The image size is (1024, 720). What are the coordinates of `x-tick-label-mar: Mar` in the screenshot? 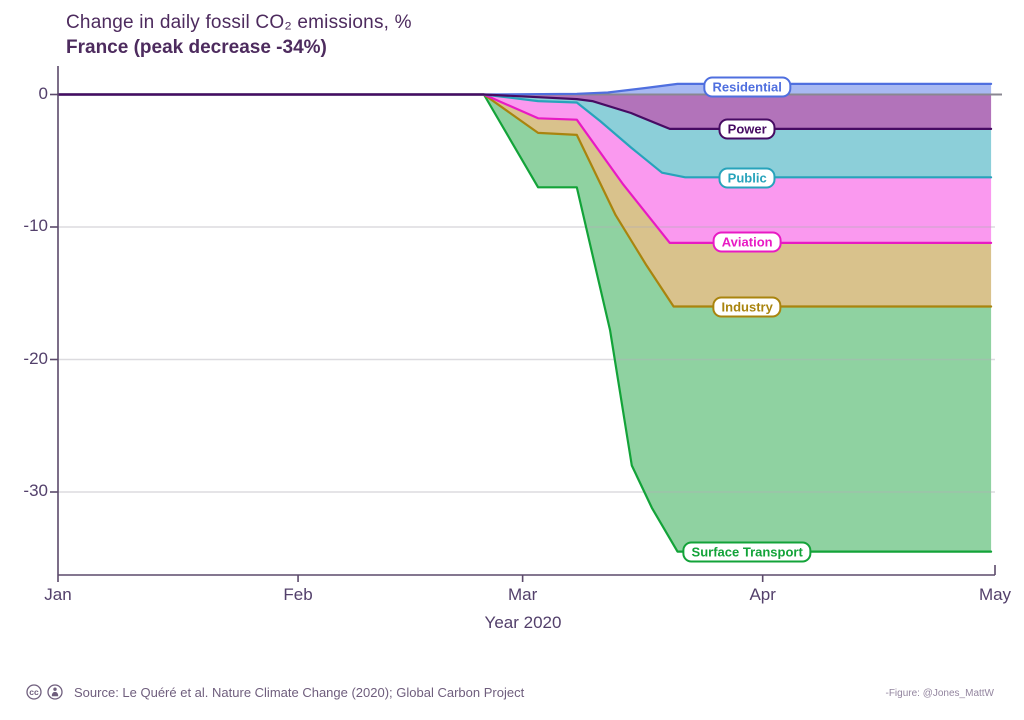 It's located at (522, 594).